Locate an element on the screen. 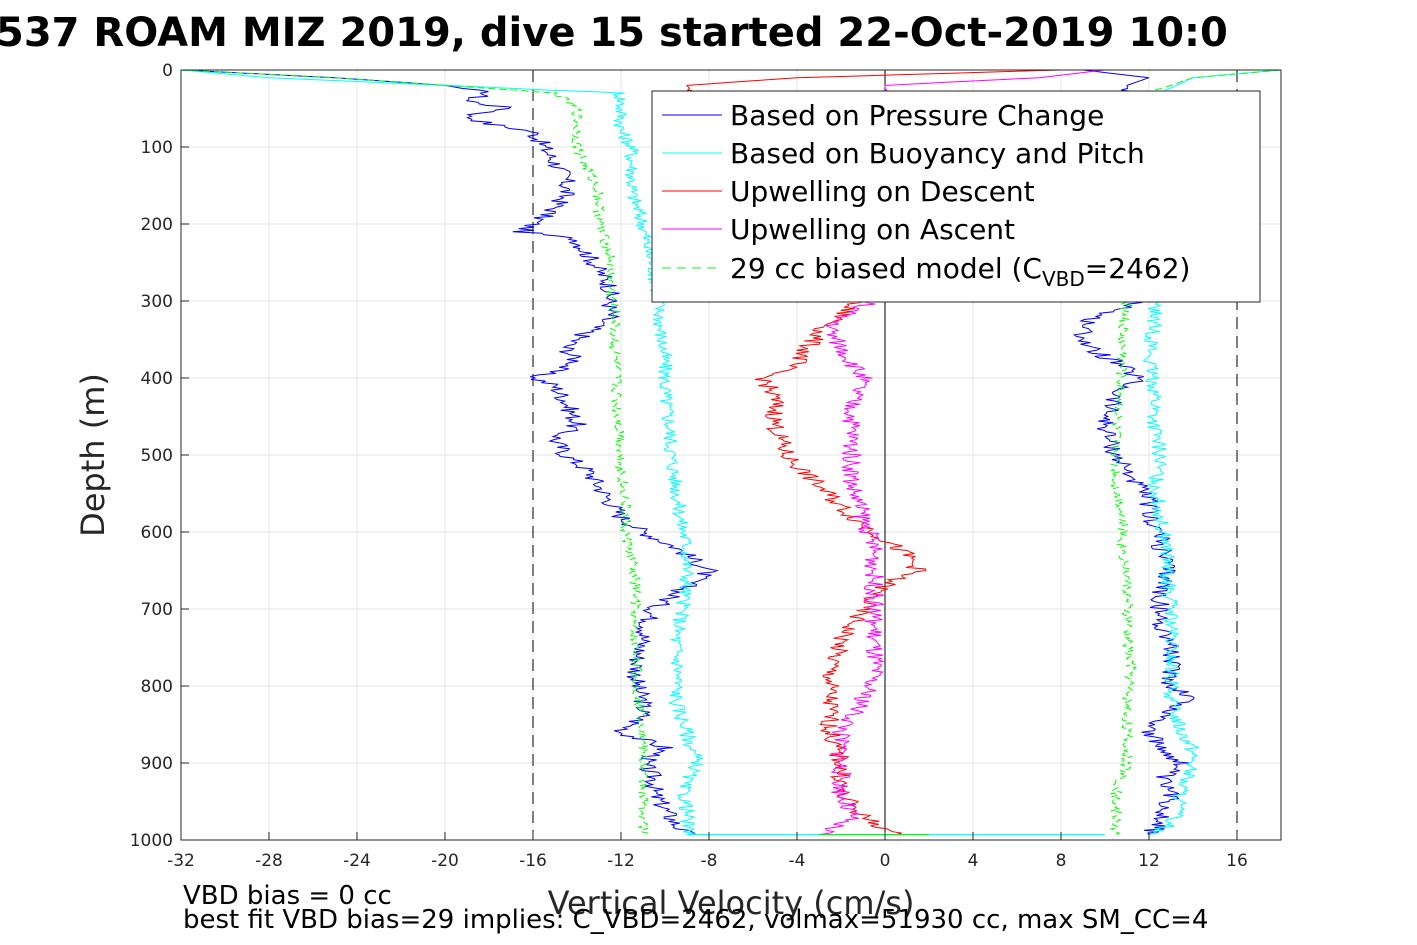  x-tick-label-6: -8 is located at coordinates (709, 861).